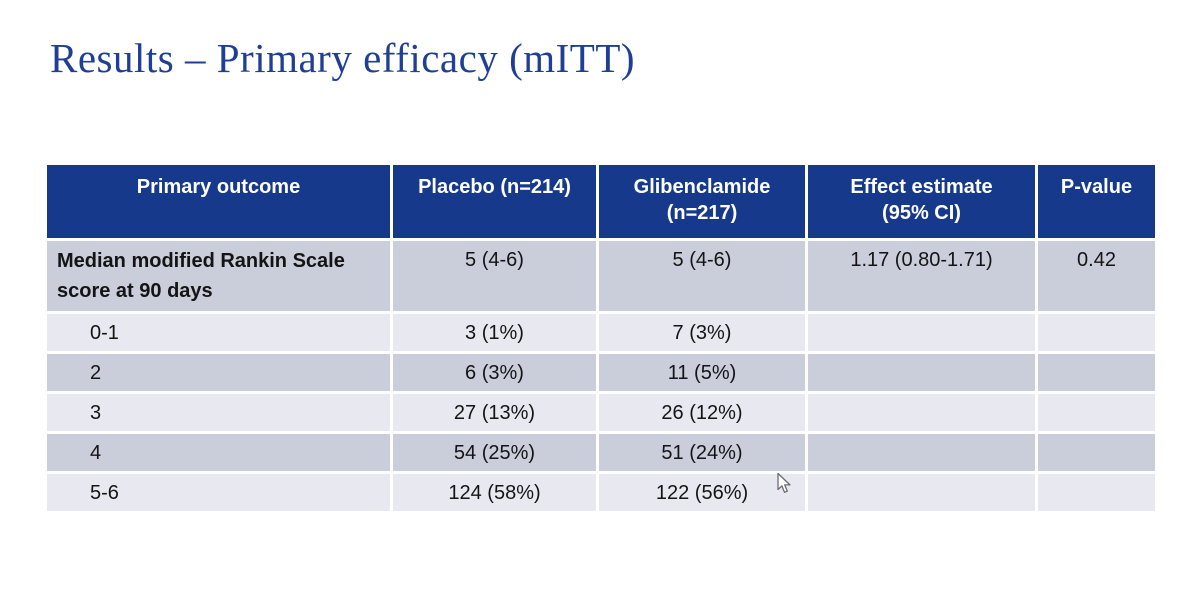  Describe the element at coordinates (494, 452) in the screenshot. I see `cell-placebo: 54 (25%)` at that location.